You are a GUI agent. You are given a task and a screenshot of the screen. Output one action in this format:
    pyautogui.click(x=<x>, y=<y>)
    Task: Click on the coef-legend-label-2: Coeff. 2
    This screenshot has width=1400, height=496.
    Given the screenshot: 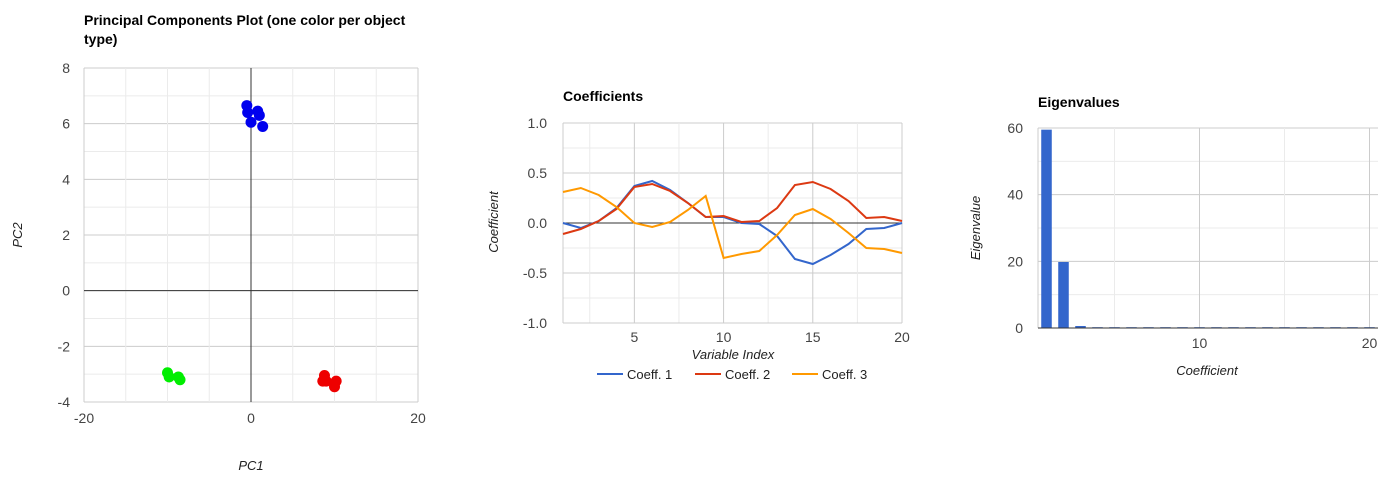 What is the action you would take?
    pyautogui.click(x=747, y=374)
    